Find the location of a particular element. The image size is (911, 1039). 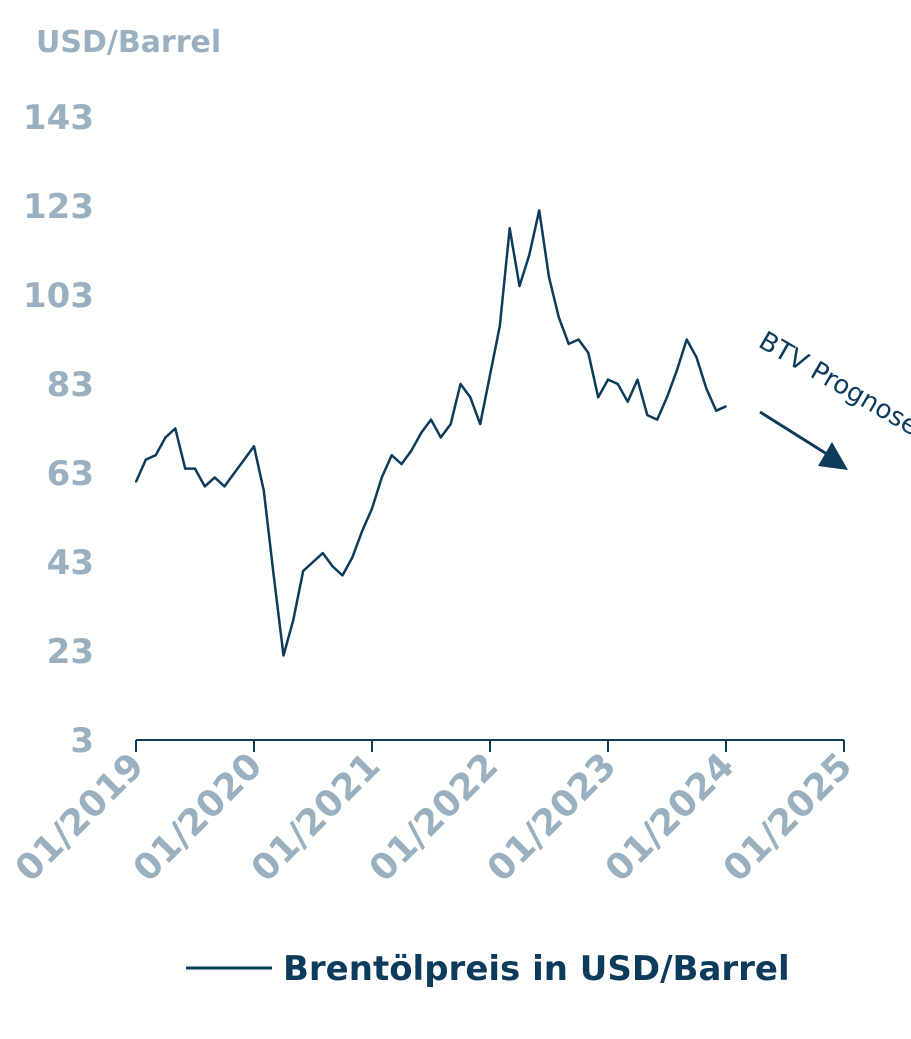

x-tick-label: 01/2020 is located at coordinates (198, 817).